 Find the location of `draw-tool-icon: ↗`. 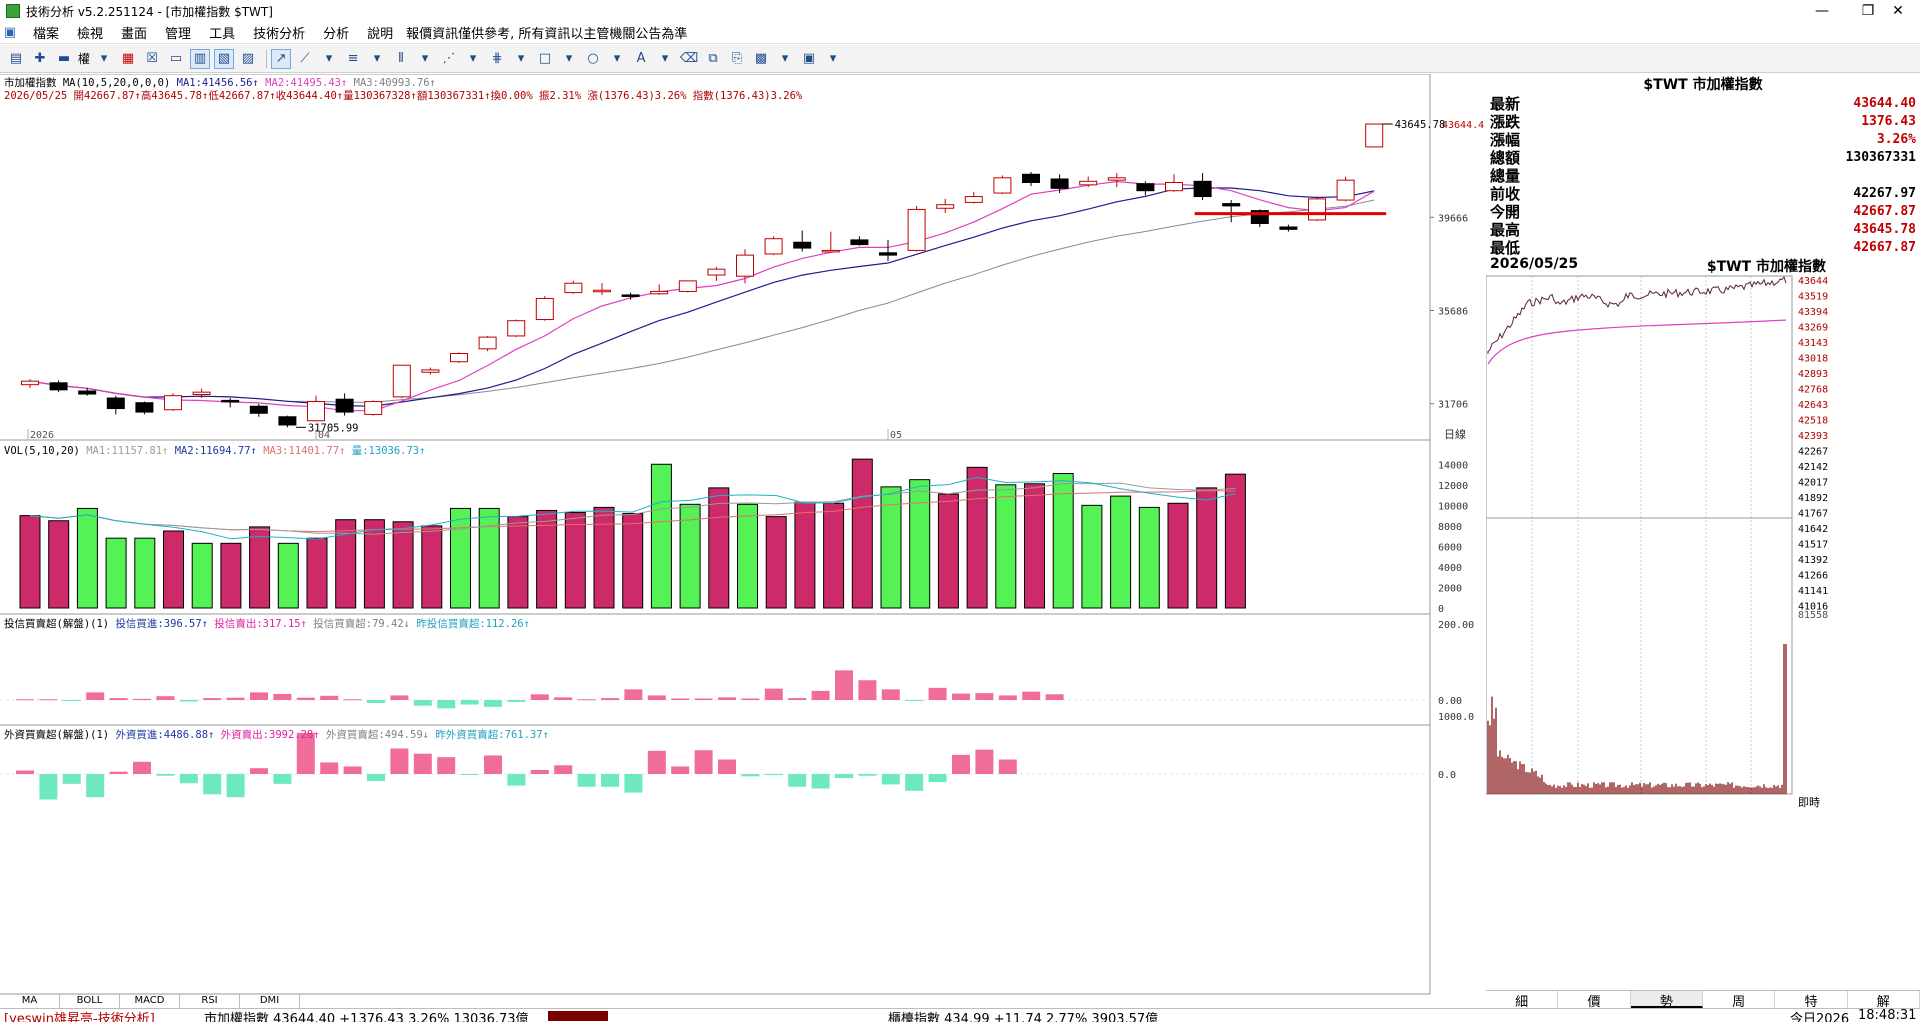

draw-tool-icon: ↗ is located at coordinates (281, 58).